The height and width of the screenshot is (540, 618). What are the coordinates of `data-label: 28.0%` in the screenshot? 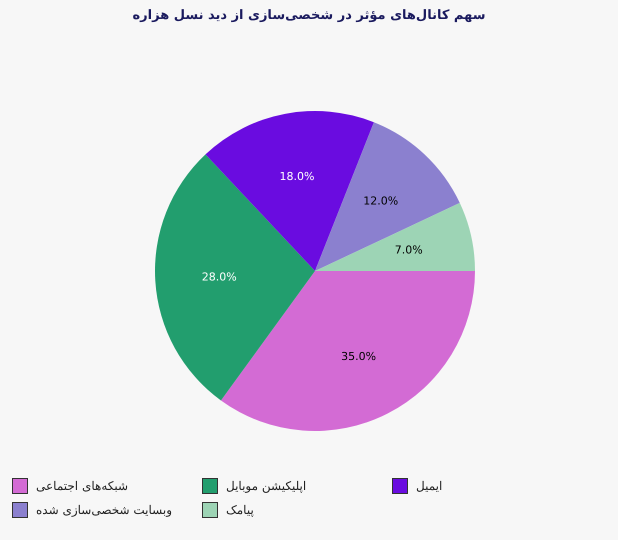 It's located at (219, 277).